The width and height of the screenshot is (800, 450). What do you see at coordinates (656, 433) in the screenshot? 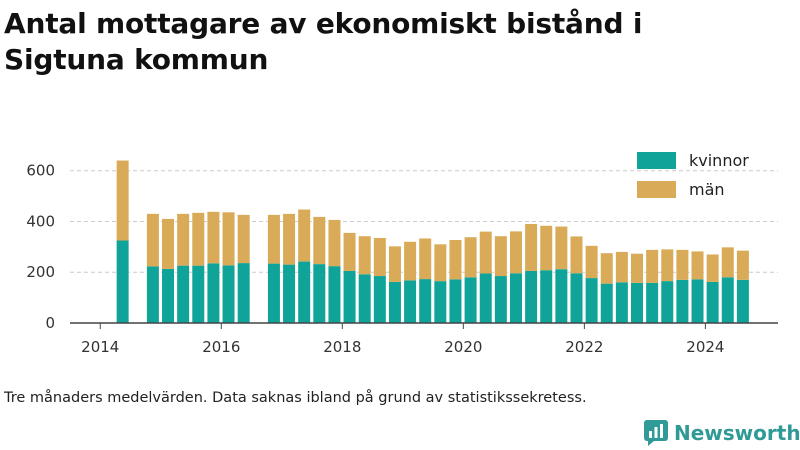
I see `newsworthy-logo-icon` at bounding box center [656, 433].